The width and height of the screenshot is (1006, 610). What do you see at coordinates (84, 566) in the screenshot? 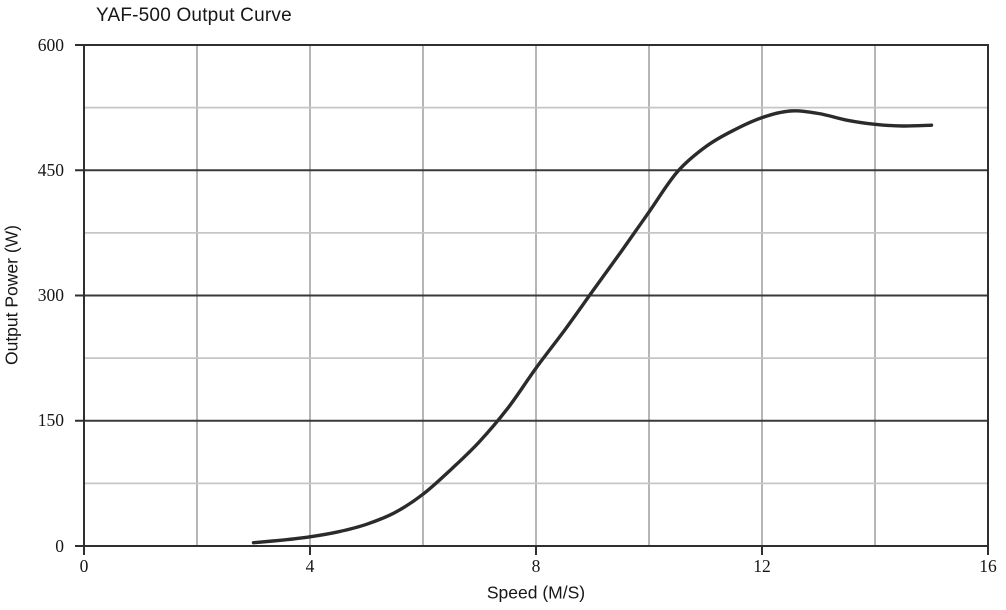
I see `x-tick-label: 0` at bounding box center [84, 566].